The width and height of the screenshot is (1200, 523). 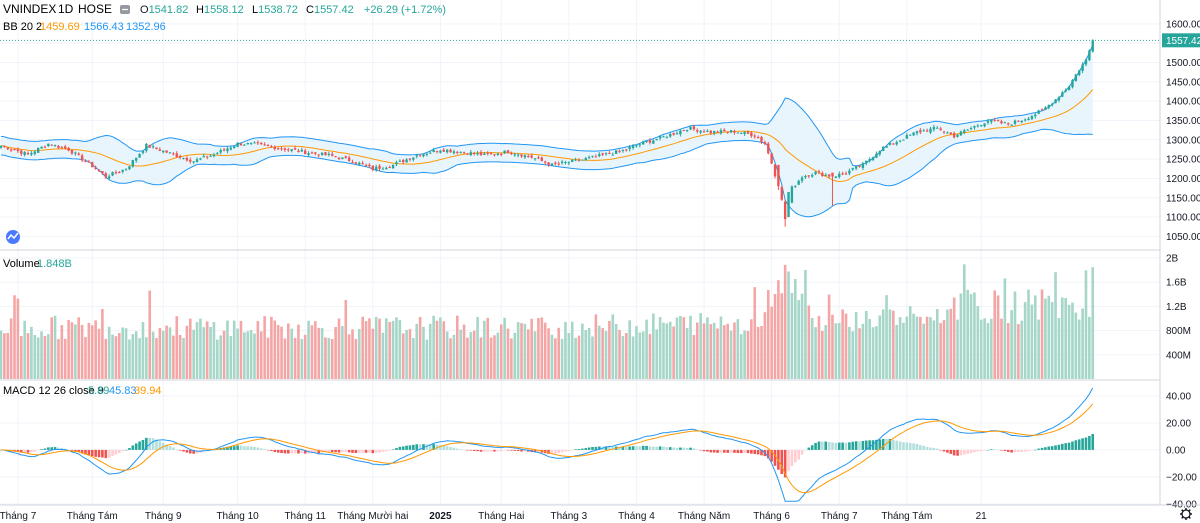 I want to click on volume-axis-tick-label: 800M, so click(x=1178, y=331).